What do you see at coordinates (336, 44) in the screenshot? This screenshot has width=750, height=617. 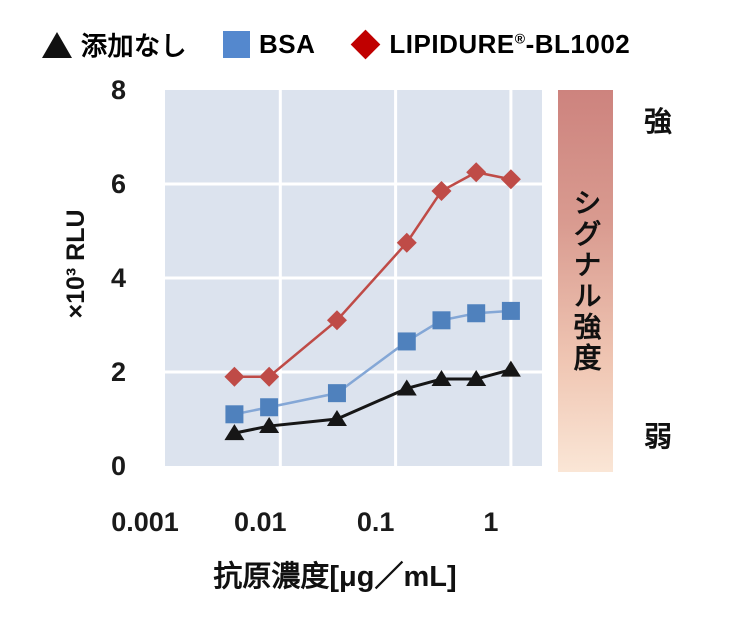 I see `legend: 添加なし BSA LIPIDURE®-BL1002` at bounding box center [336, 44].